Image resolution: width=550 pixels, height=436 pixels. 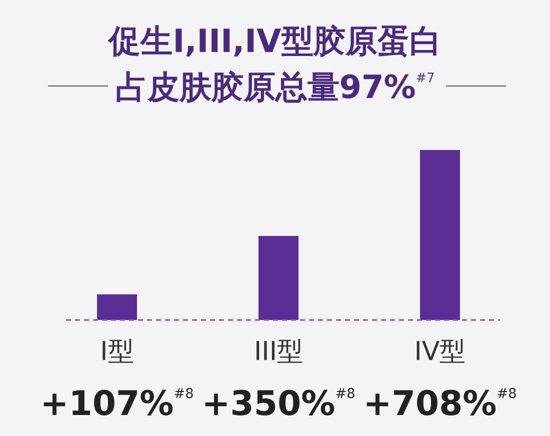 I want to click on chart-title: 促生I,III,IV型胶原蛋白, so click(x=274, y=41).